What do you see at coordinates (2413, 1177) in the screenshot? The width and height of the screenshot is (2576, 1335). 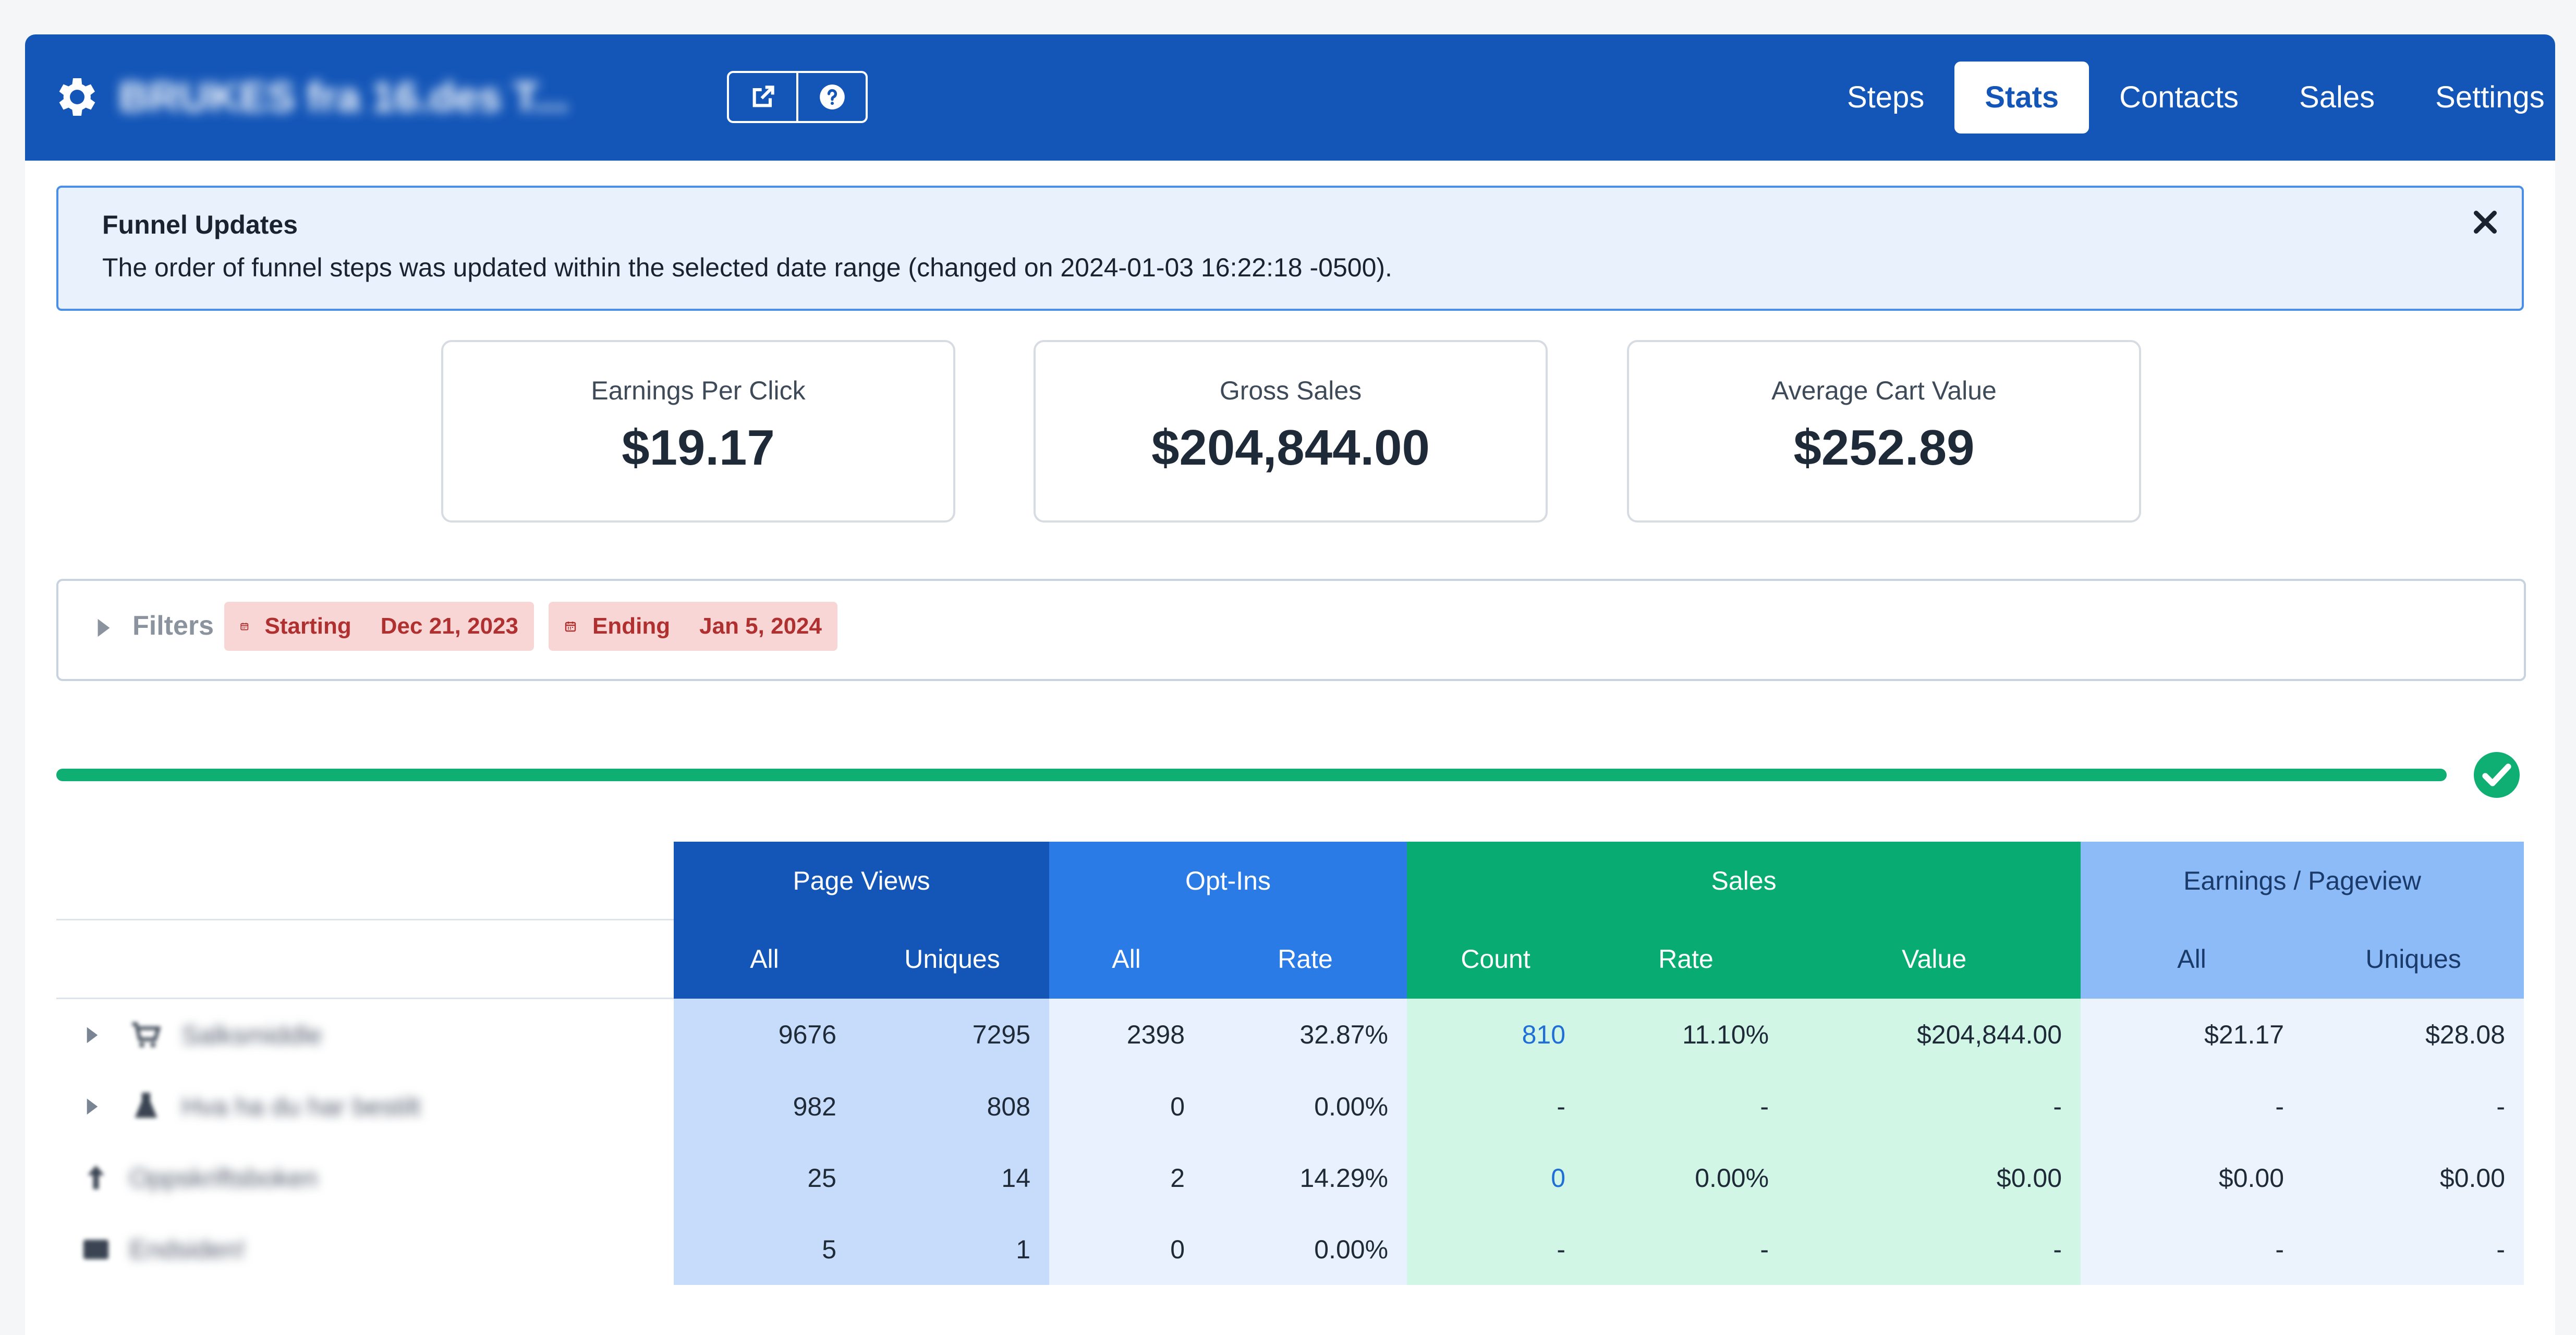 I see `epp-uniques-cell: $0.00` at bounding box center [2413, 1177].